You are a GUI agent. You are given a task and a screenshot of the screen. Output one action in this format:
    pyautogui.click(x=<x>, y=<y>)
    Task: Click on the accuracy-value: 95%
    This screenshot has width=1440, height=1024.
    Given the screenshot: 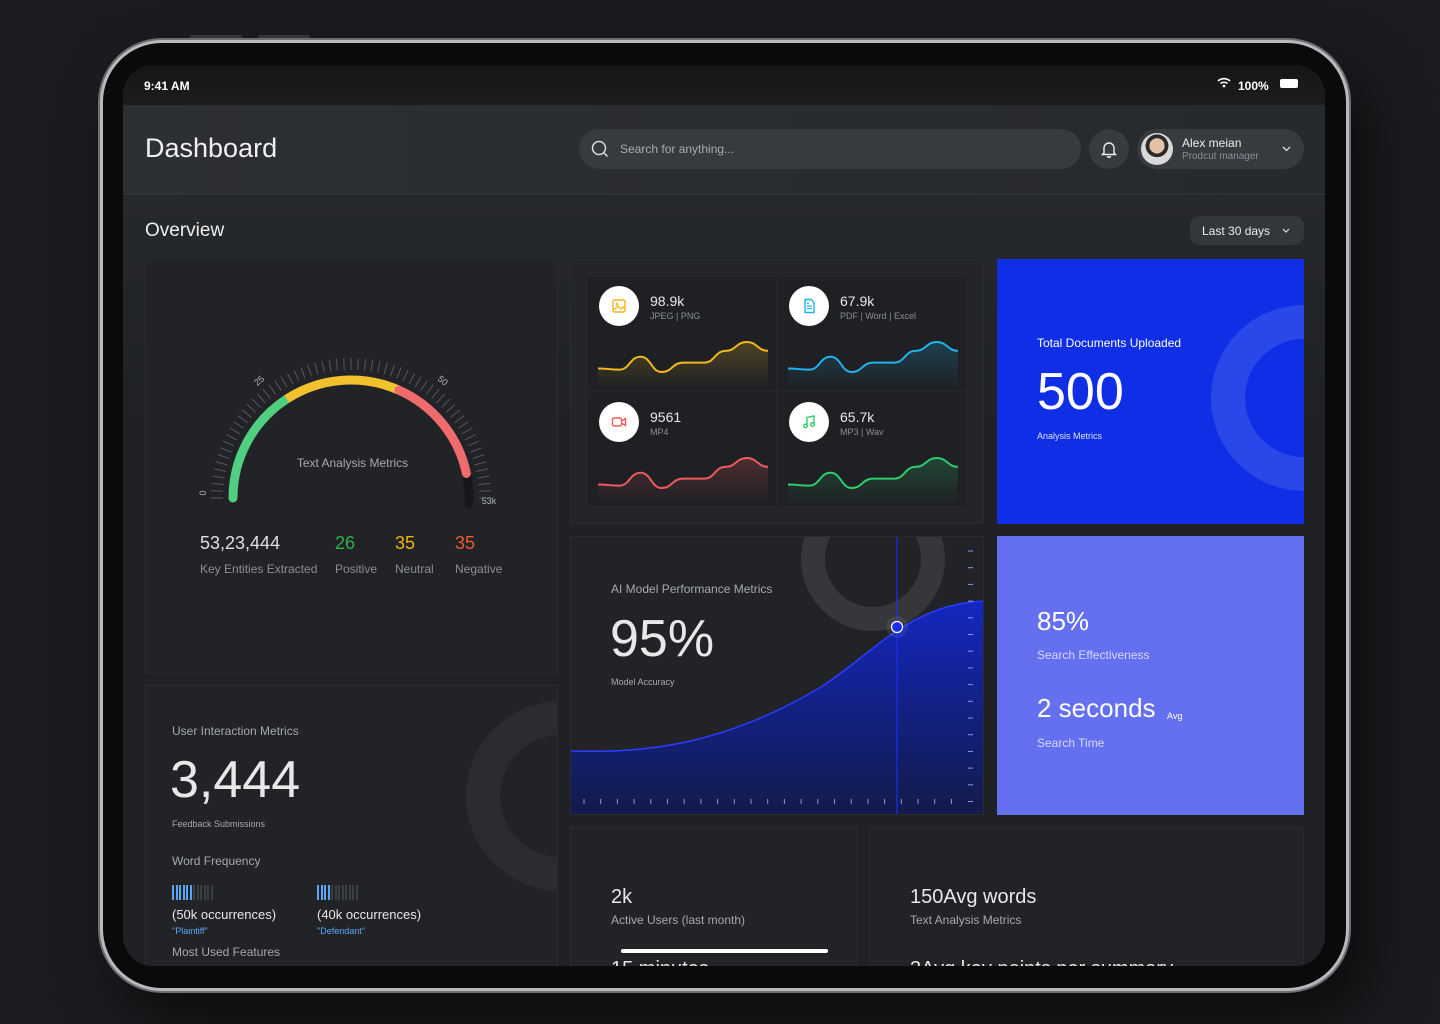 What is the action you would take?
    pyautogui.click(x=662, y=639)
    